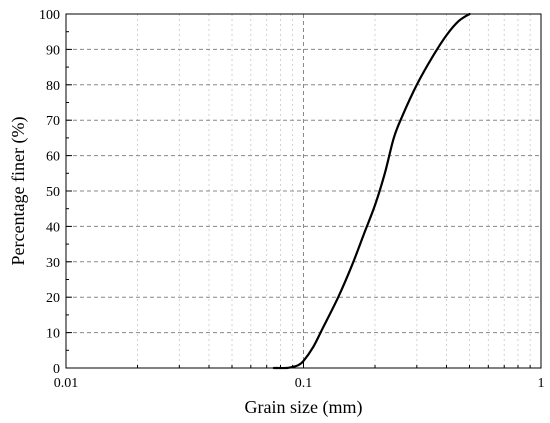  I want to click on x-axis-title: Grain size (mm), so click(304, 407).